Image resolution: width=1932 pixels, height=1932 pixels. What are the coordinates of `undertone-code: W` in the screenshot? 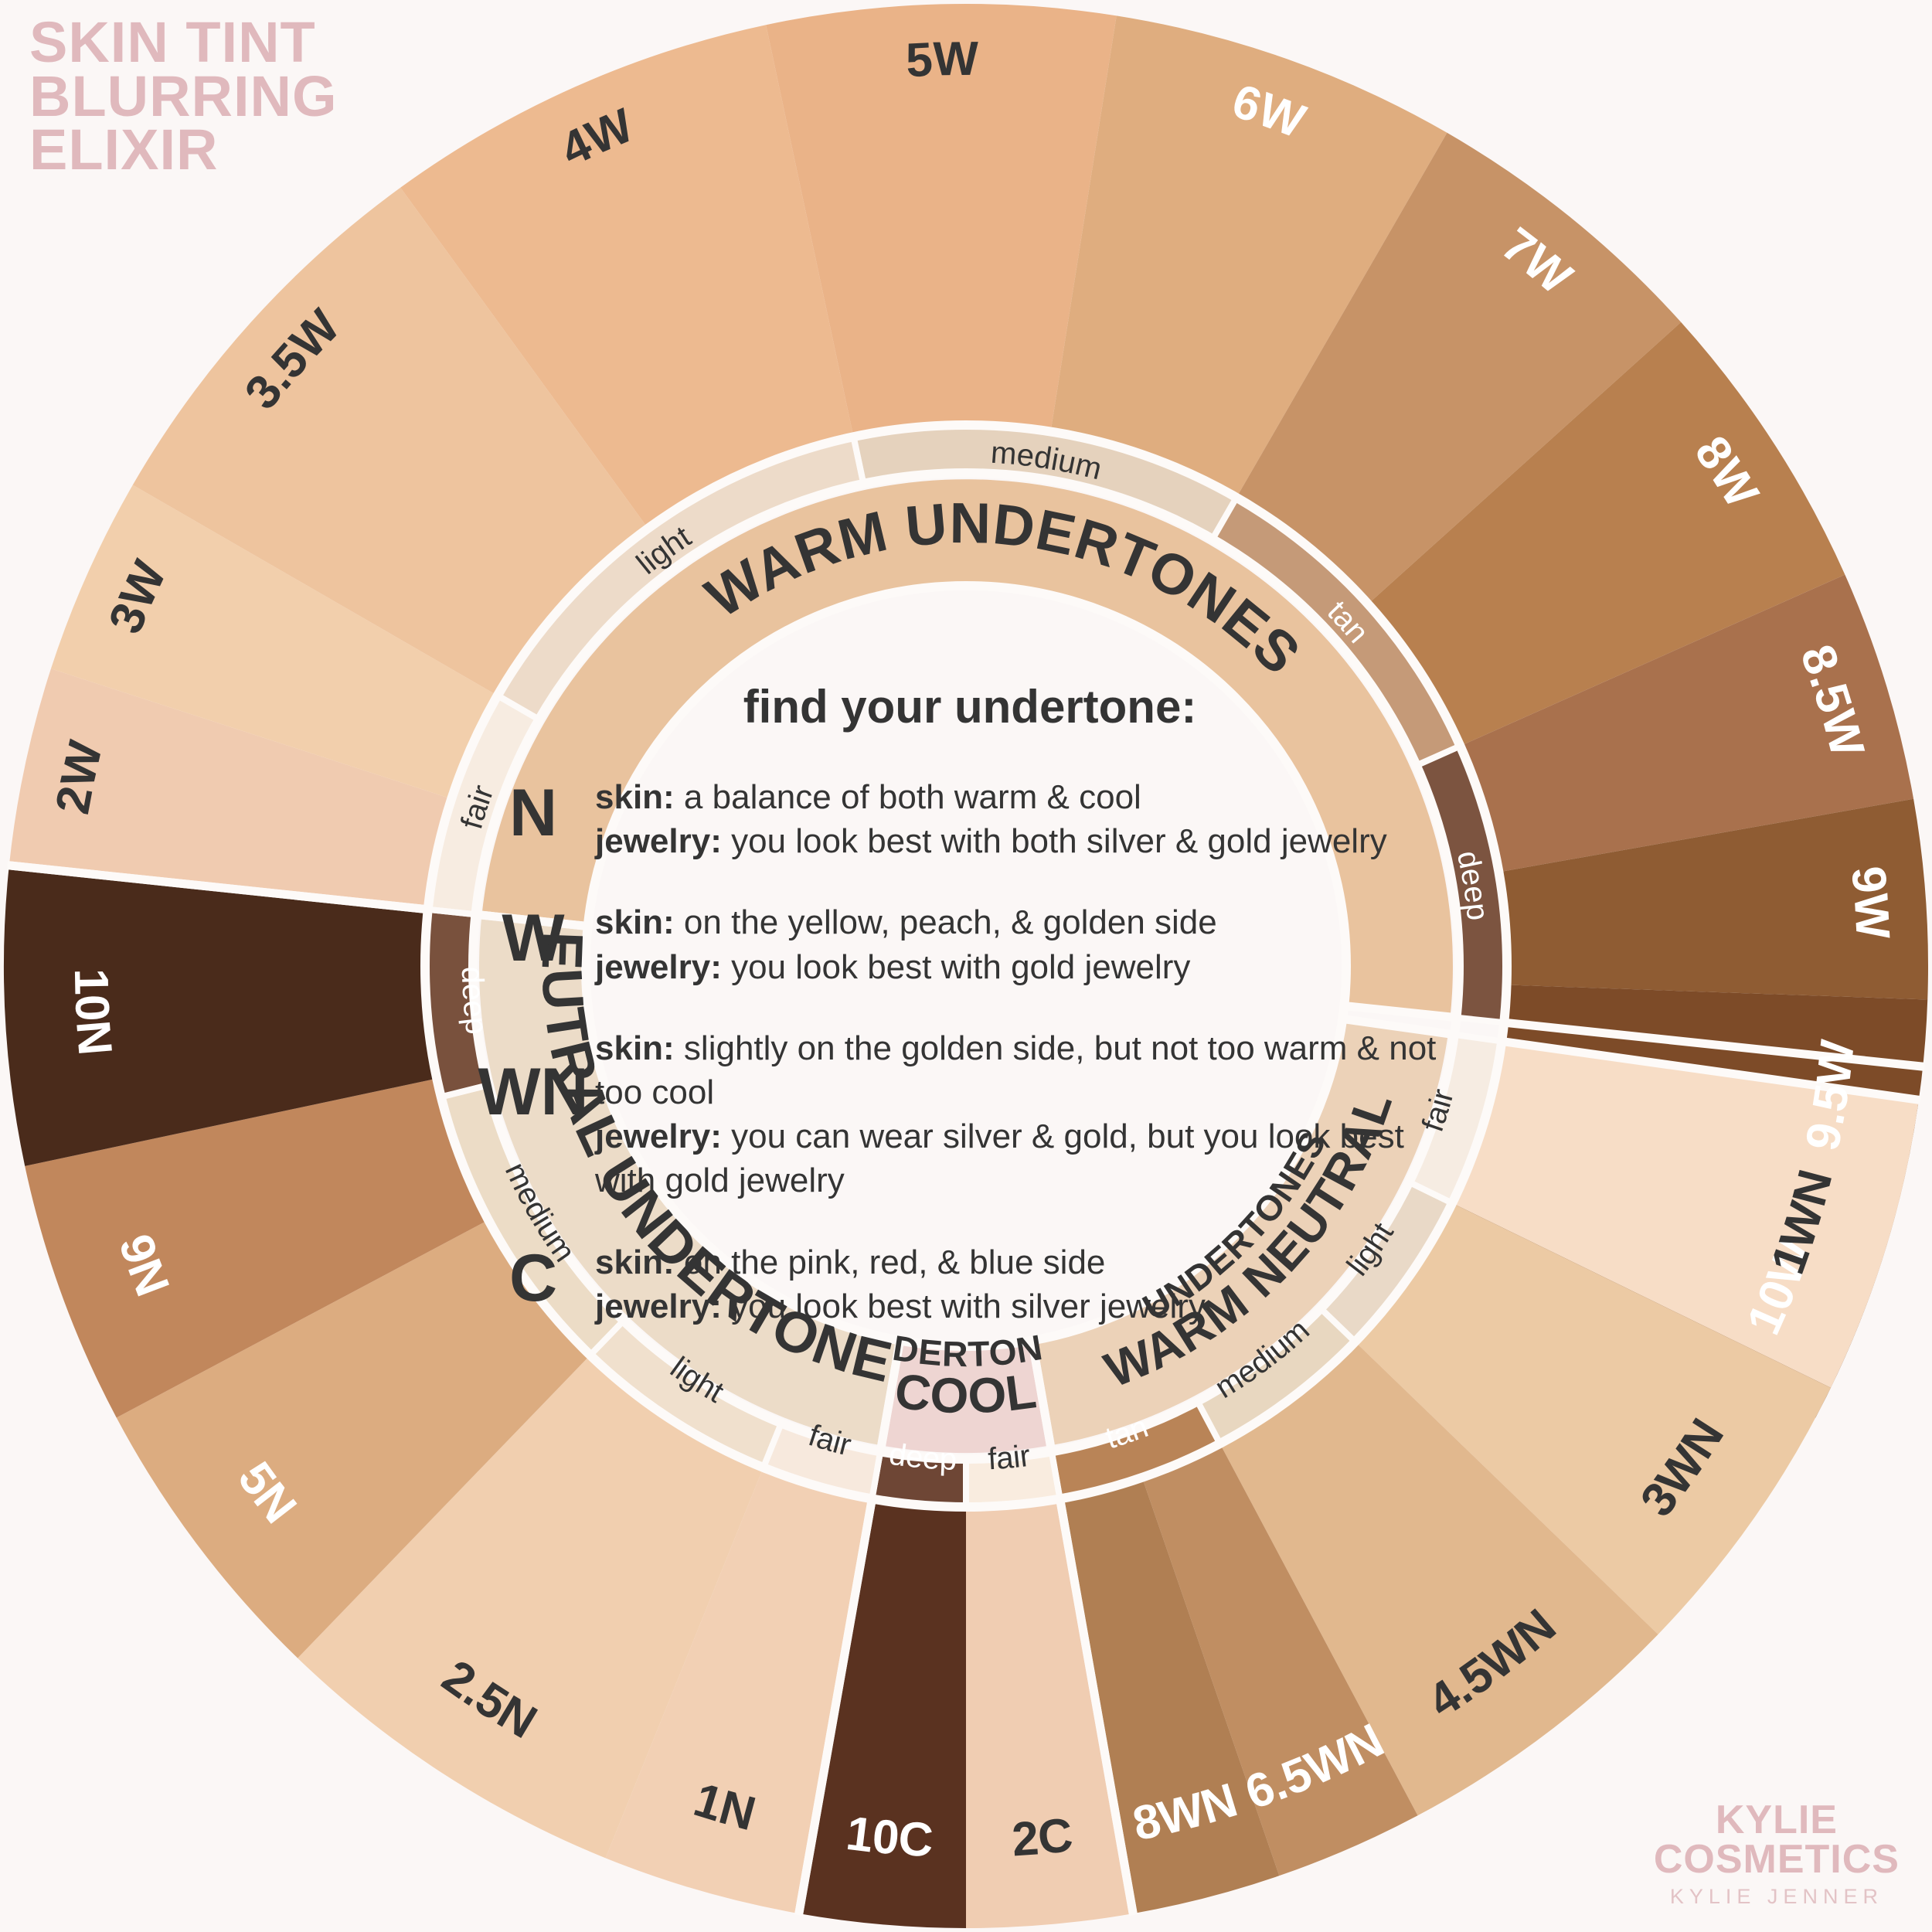 It's located at (533, 939).